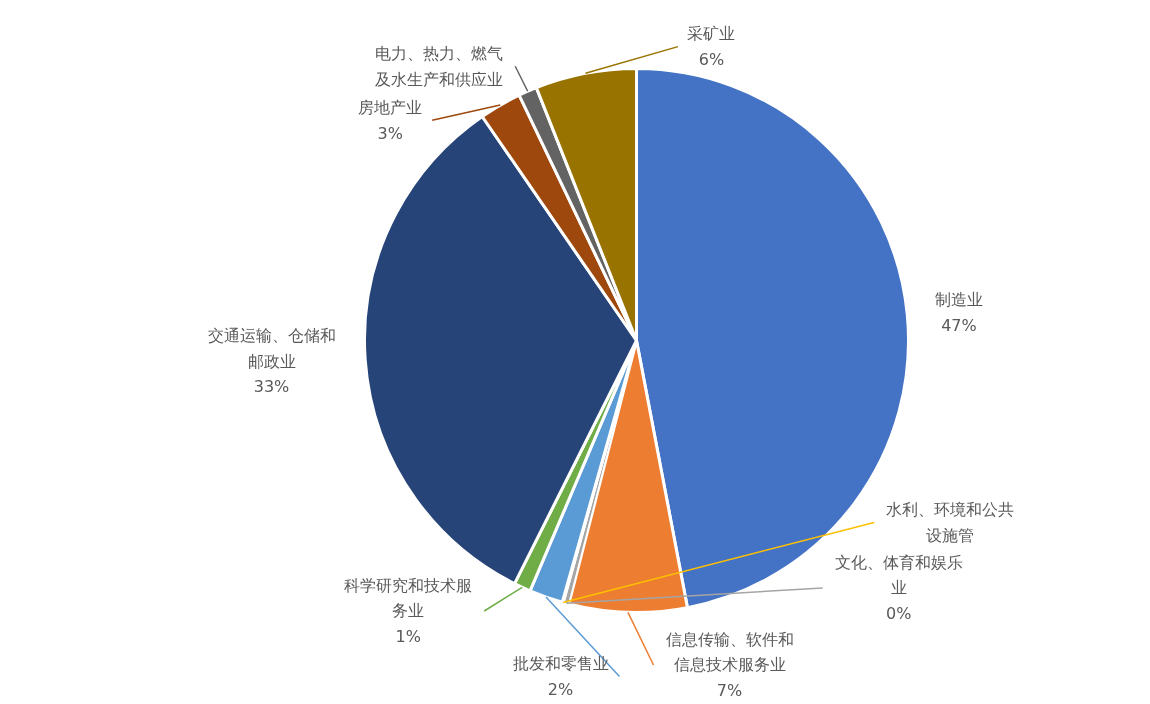  What do you see at coordinates (439, 66) in the screenshot?
I see `slice-label: 电力、热力、燃气及水生产和供应业` at bounding box center [439, 66].